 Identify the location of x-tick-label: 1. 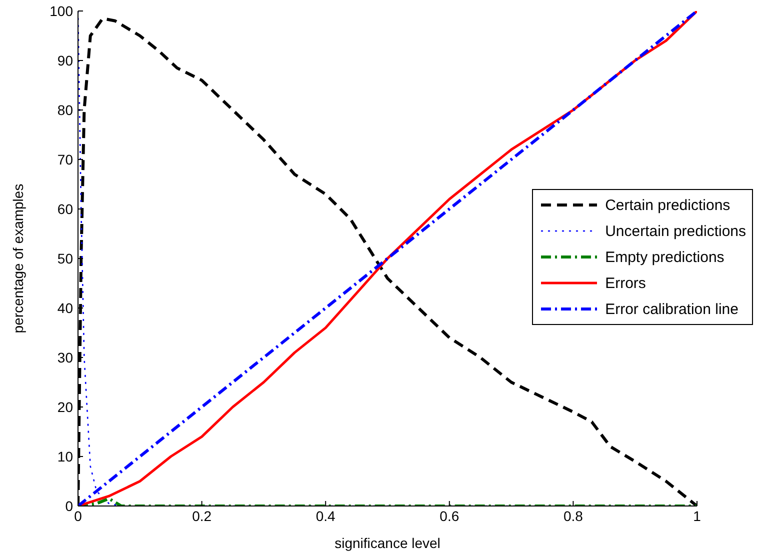
(697, 516).